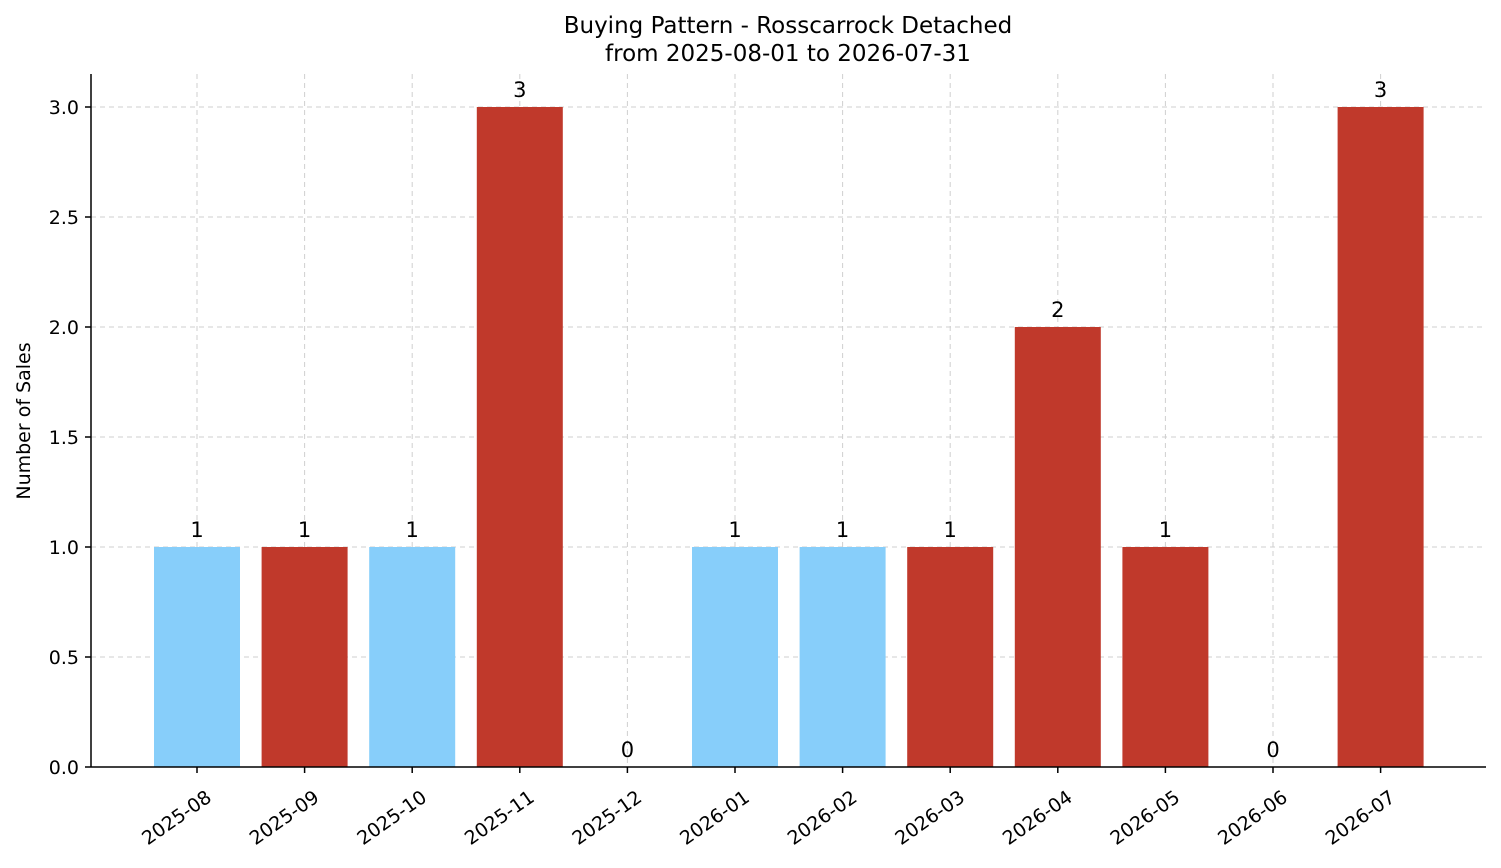 The height and width of the screenshot is (868, 1501). Describe the element at coordinates (285, 818) in the screenshot. I see `x-tick-label: 2025-09` at that location.